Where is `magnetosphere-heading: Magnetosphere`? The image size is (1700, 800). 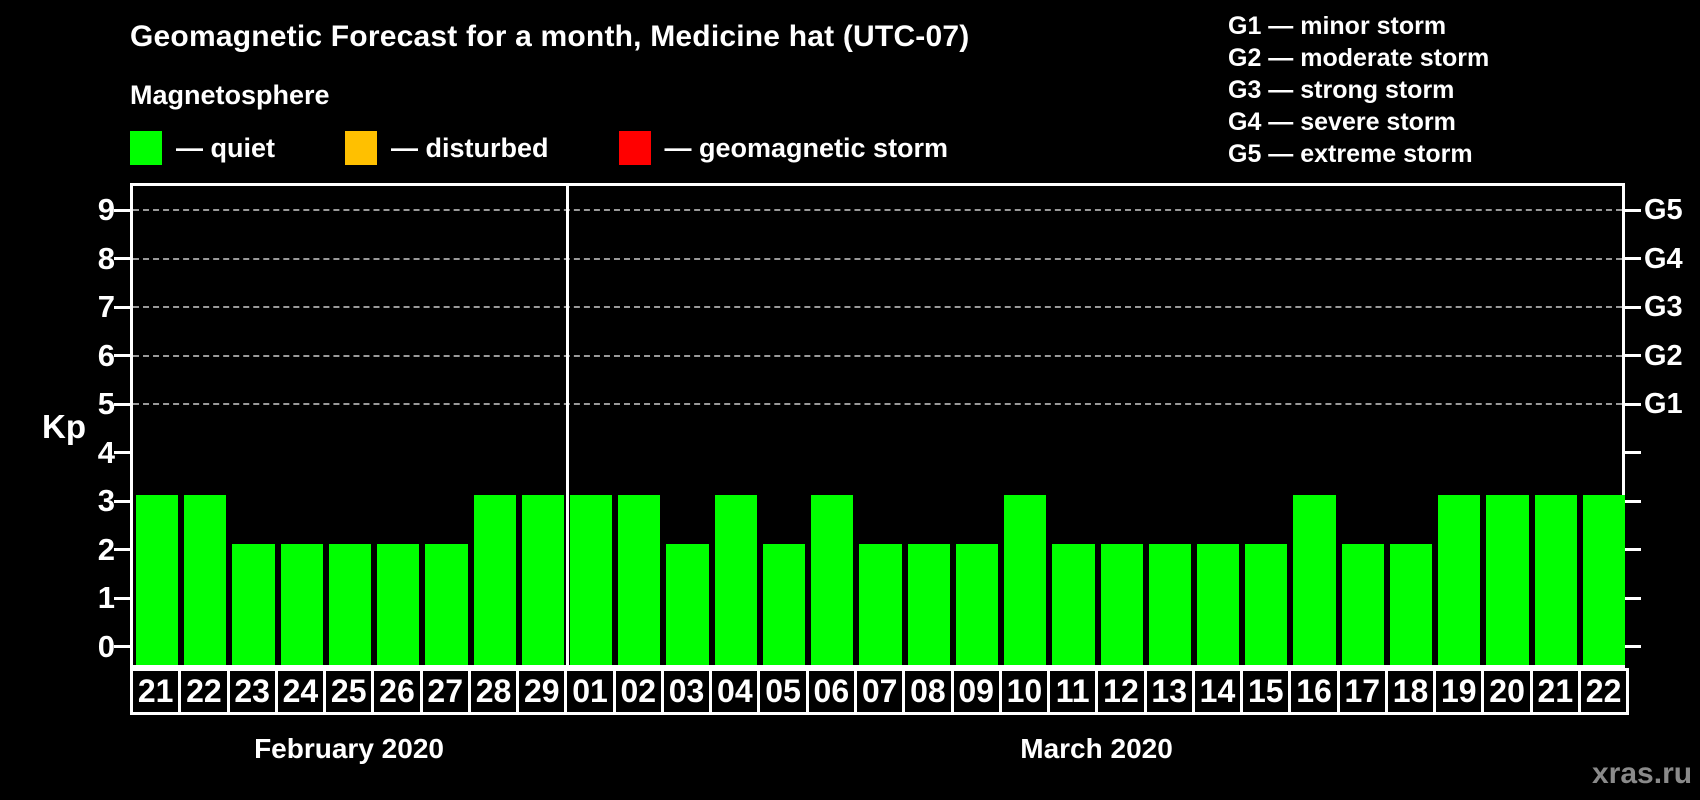 magnetosphere-heading: Magnetosphere is located at coordinates (230, 95).